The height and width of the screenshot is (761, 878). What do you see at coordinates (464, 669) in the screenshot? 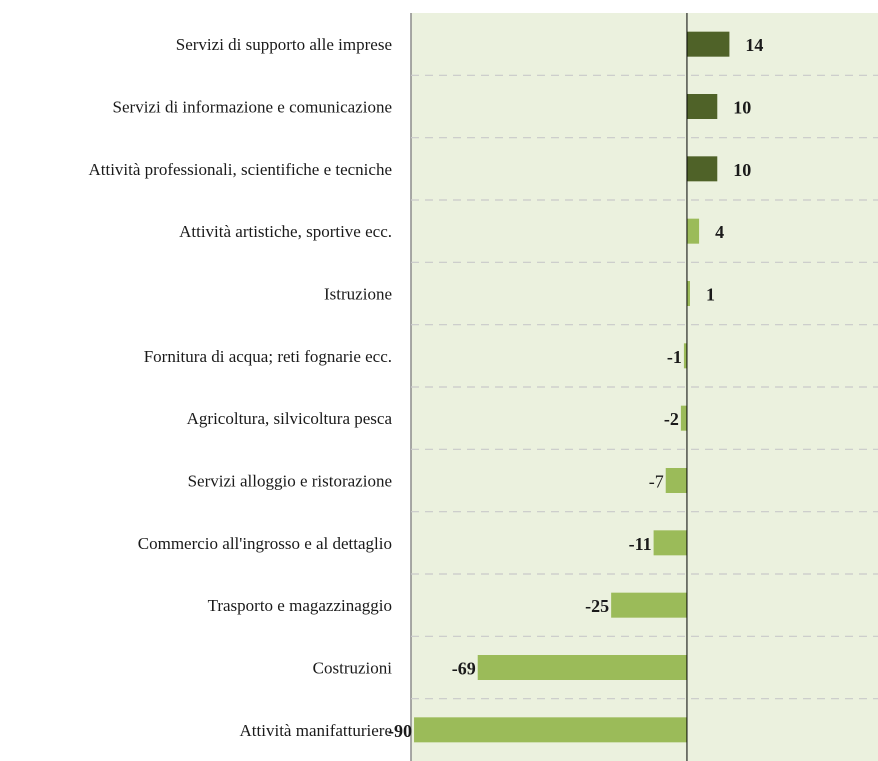
I see `data-label: -69` at bounding box center [464, 669].